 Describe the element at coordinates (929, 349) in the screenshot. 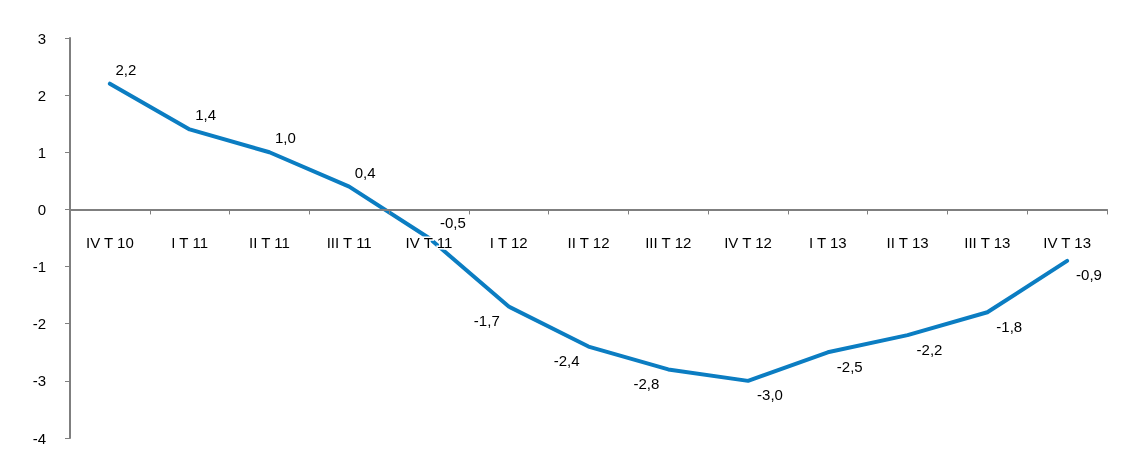

I see `data-label: -2,2` at that location.